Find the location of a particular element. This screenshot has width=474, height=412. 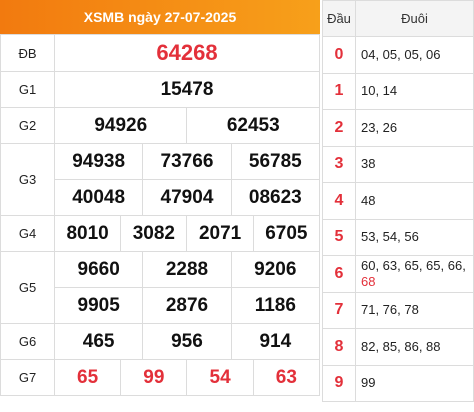

loto-tail: 10, 14 is located at coordinates (414, 91).